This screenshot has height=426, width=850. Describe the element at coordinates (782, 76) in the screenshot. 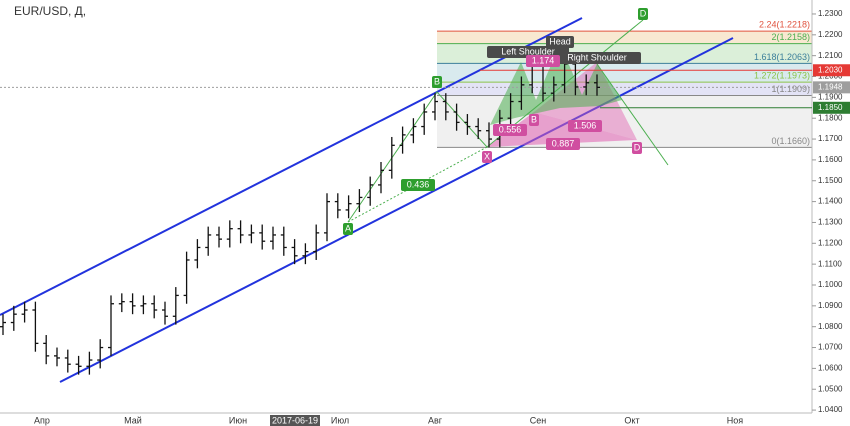

I see `fib-label: 1.272(1.1973)` at that location.